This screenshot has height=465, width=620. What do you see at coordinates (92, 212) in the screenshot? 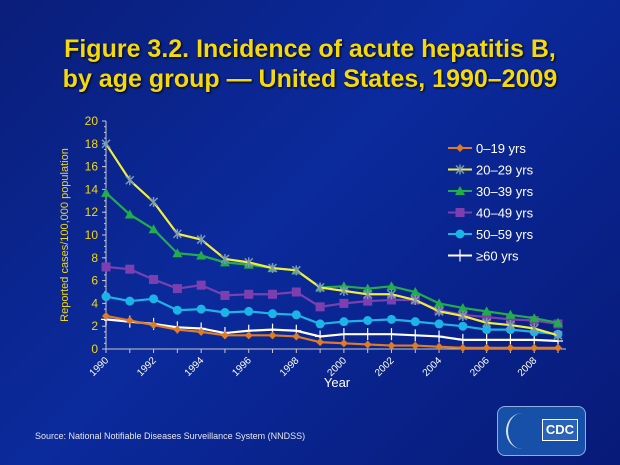
I see `y-tick-label: 12` at bounding box center [92, 212].